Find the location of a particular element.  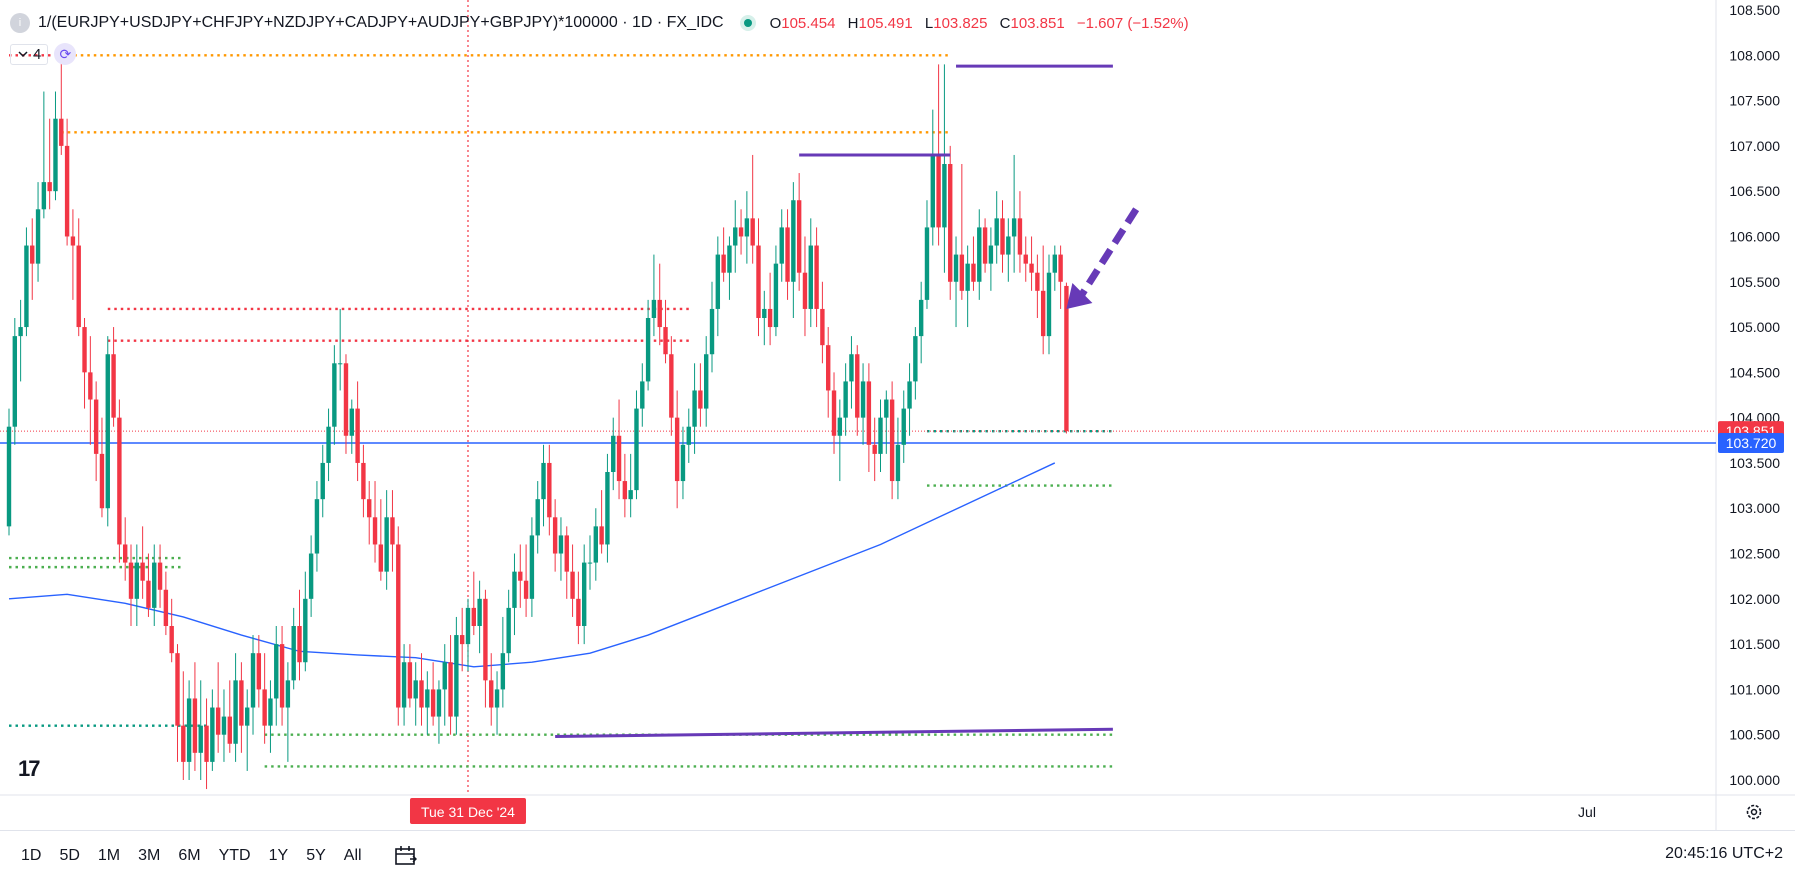

range-1y: 1Y is located at coordinates (278, 855).